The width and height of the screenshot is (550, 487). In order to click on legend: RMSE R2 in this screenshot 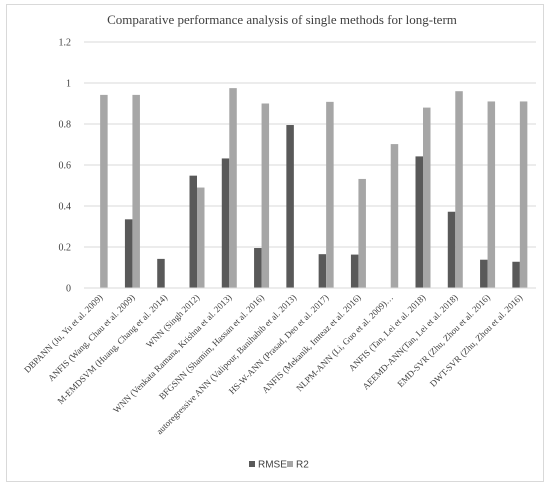, I will do `click(279, 465)`.